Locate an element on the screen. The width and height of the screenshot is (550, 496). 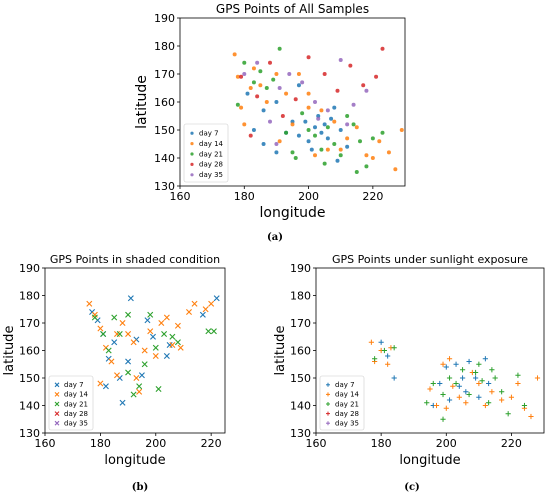
legend-label: day 7 is located at coordinates (345, 385).